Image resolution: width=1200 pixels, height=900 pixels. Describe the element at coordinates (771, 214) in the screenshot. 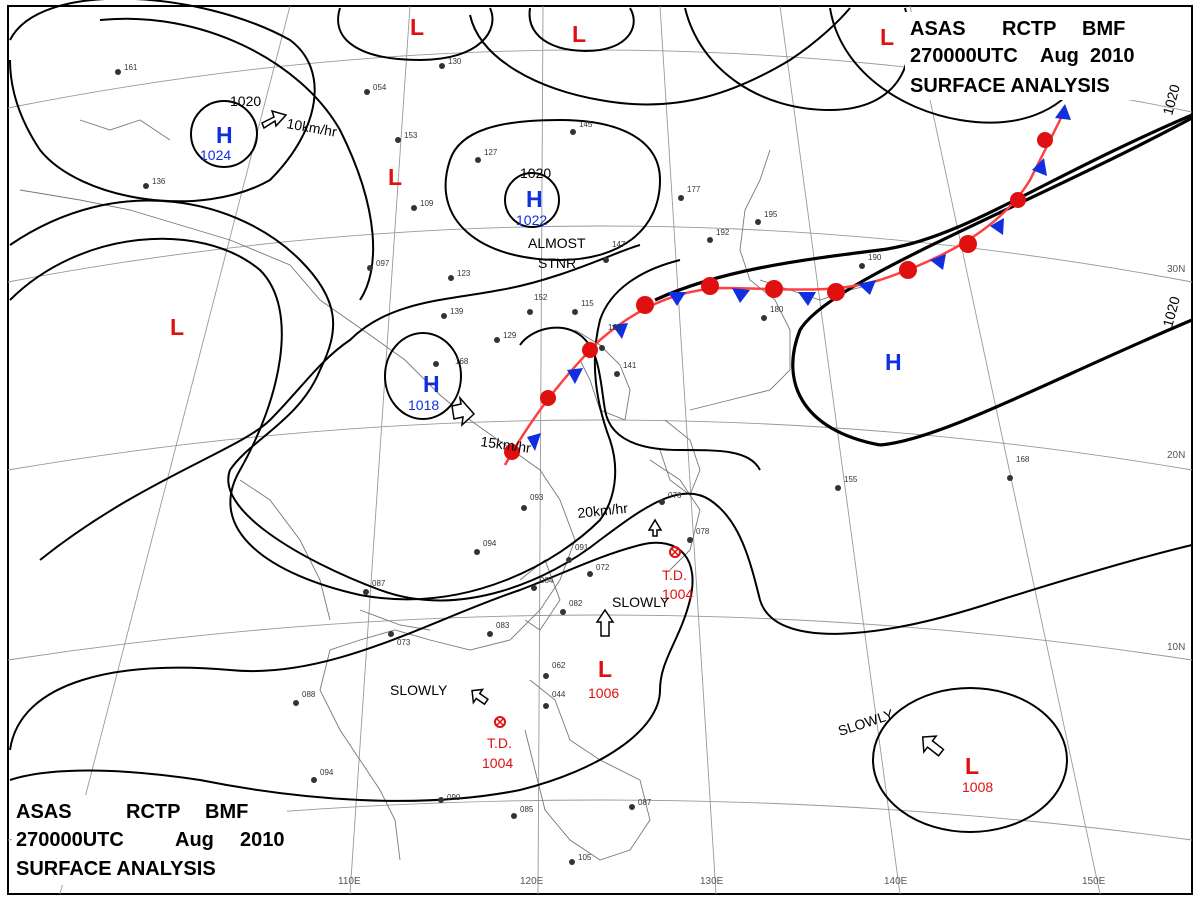

I see `svg-text: 195` at that location.